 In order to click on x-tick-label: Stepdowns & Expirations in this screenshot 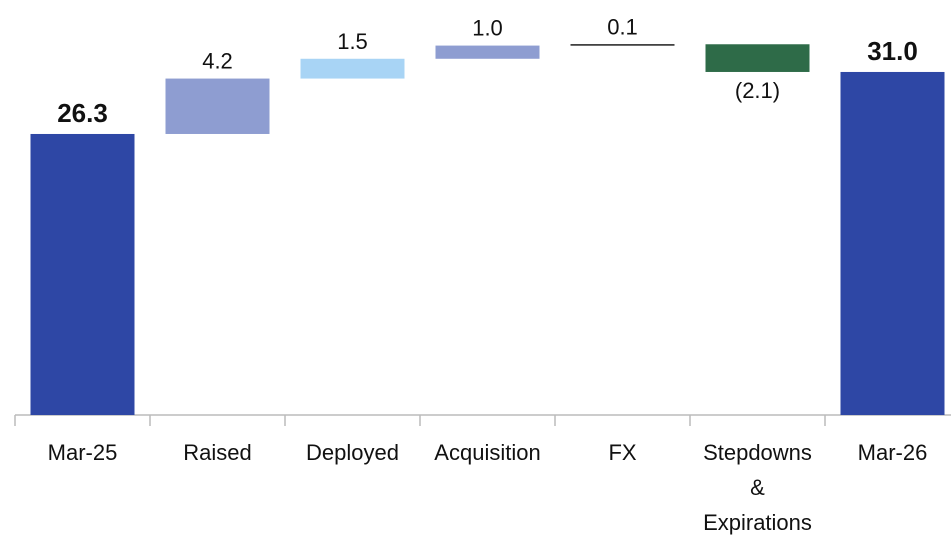, I will do `click(757, 487)`.